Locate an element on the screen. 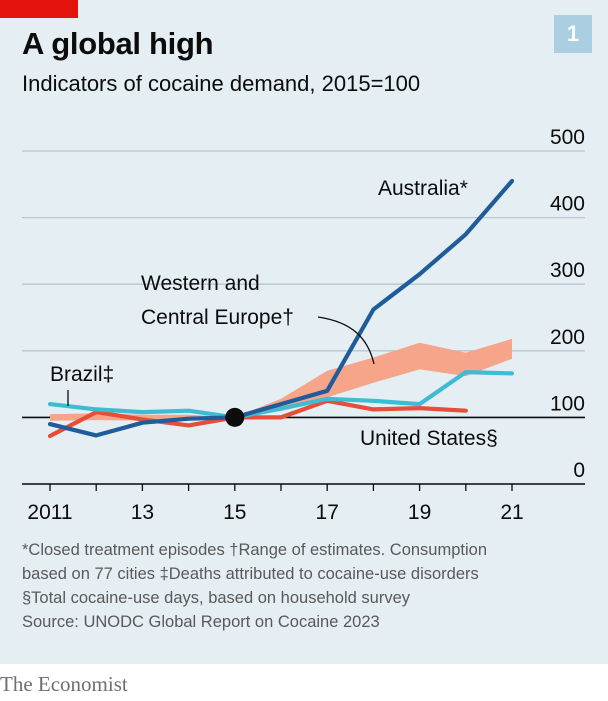 Image resolution: width=608 pixels, height=701 pixels. series-label-europe-line1: Western and is located at coordinates (200, 283).